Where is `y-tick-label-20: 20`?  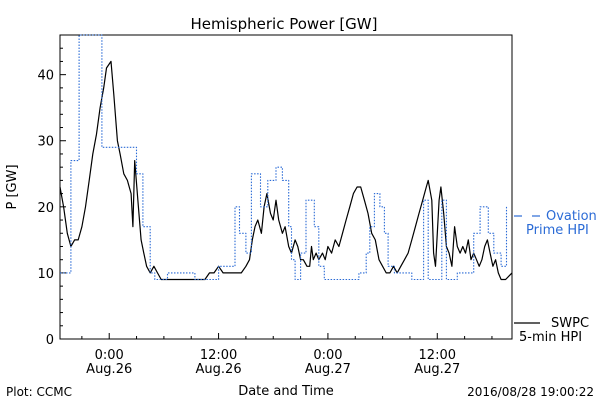 y-tick-label-20: 20 is located at coordinates (45, 208).